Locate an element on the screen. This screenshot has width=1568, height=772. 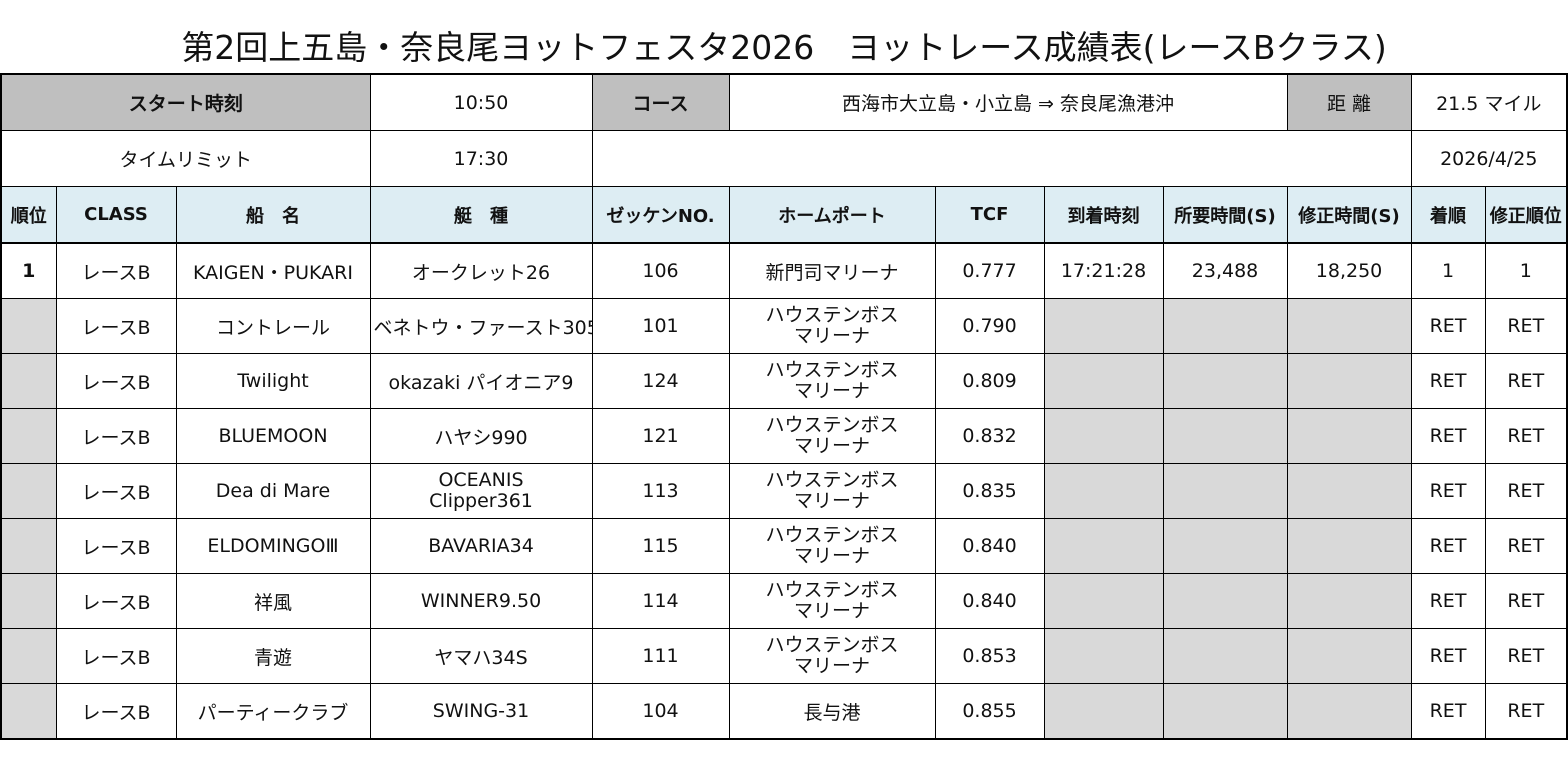
tcf-cell: 0.809 is located at coordinates (989, 381).